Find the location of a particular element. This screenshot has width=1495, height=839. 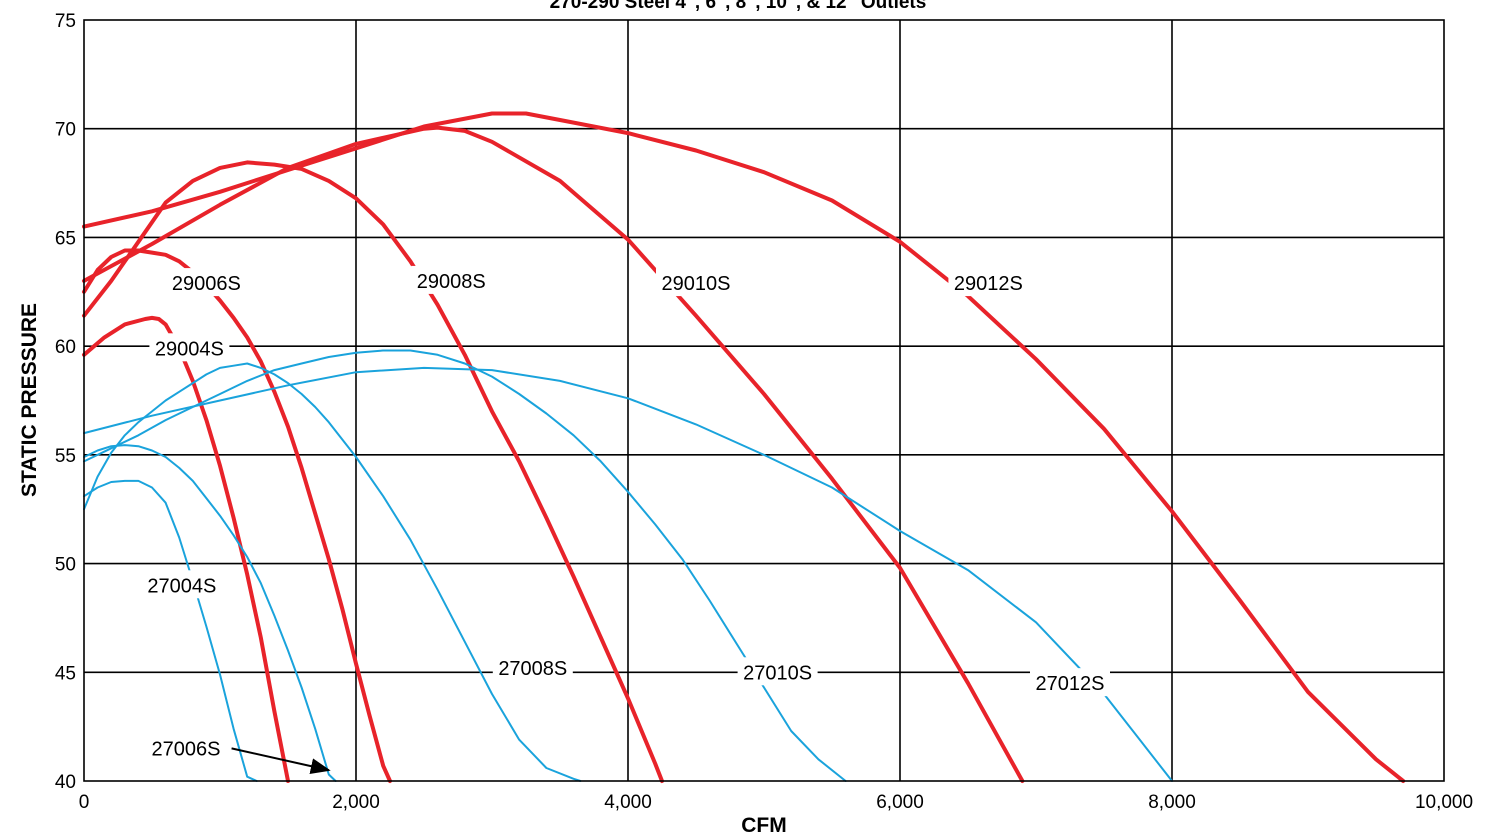

x-tick-label-2: 4,000 is located at coordinates (628, 802).